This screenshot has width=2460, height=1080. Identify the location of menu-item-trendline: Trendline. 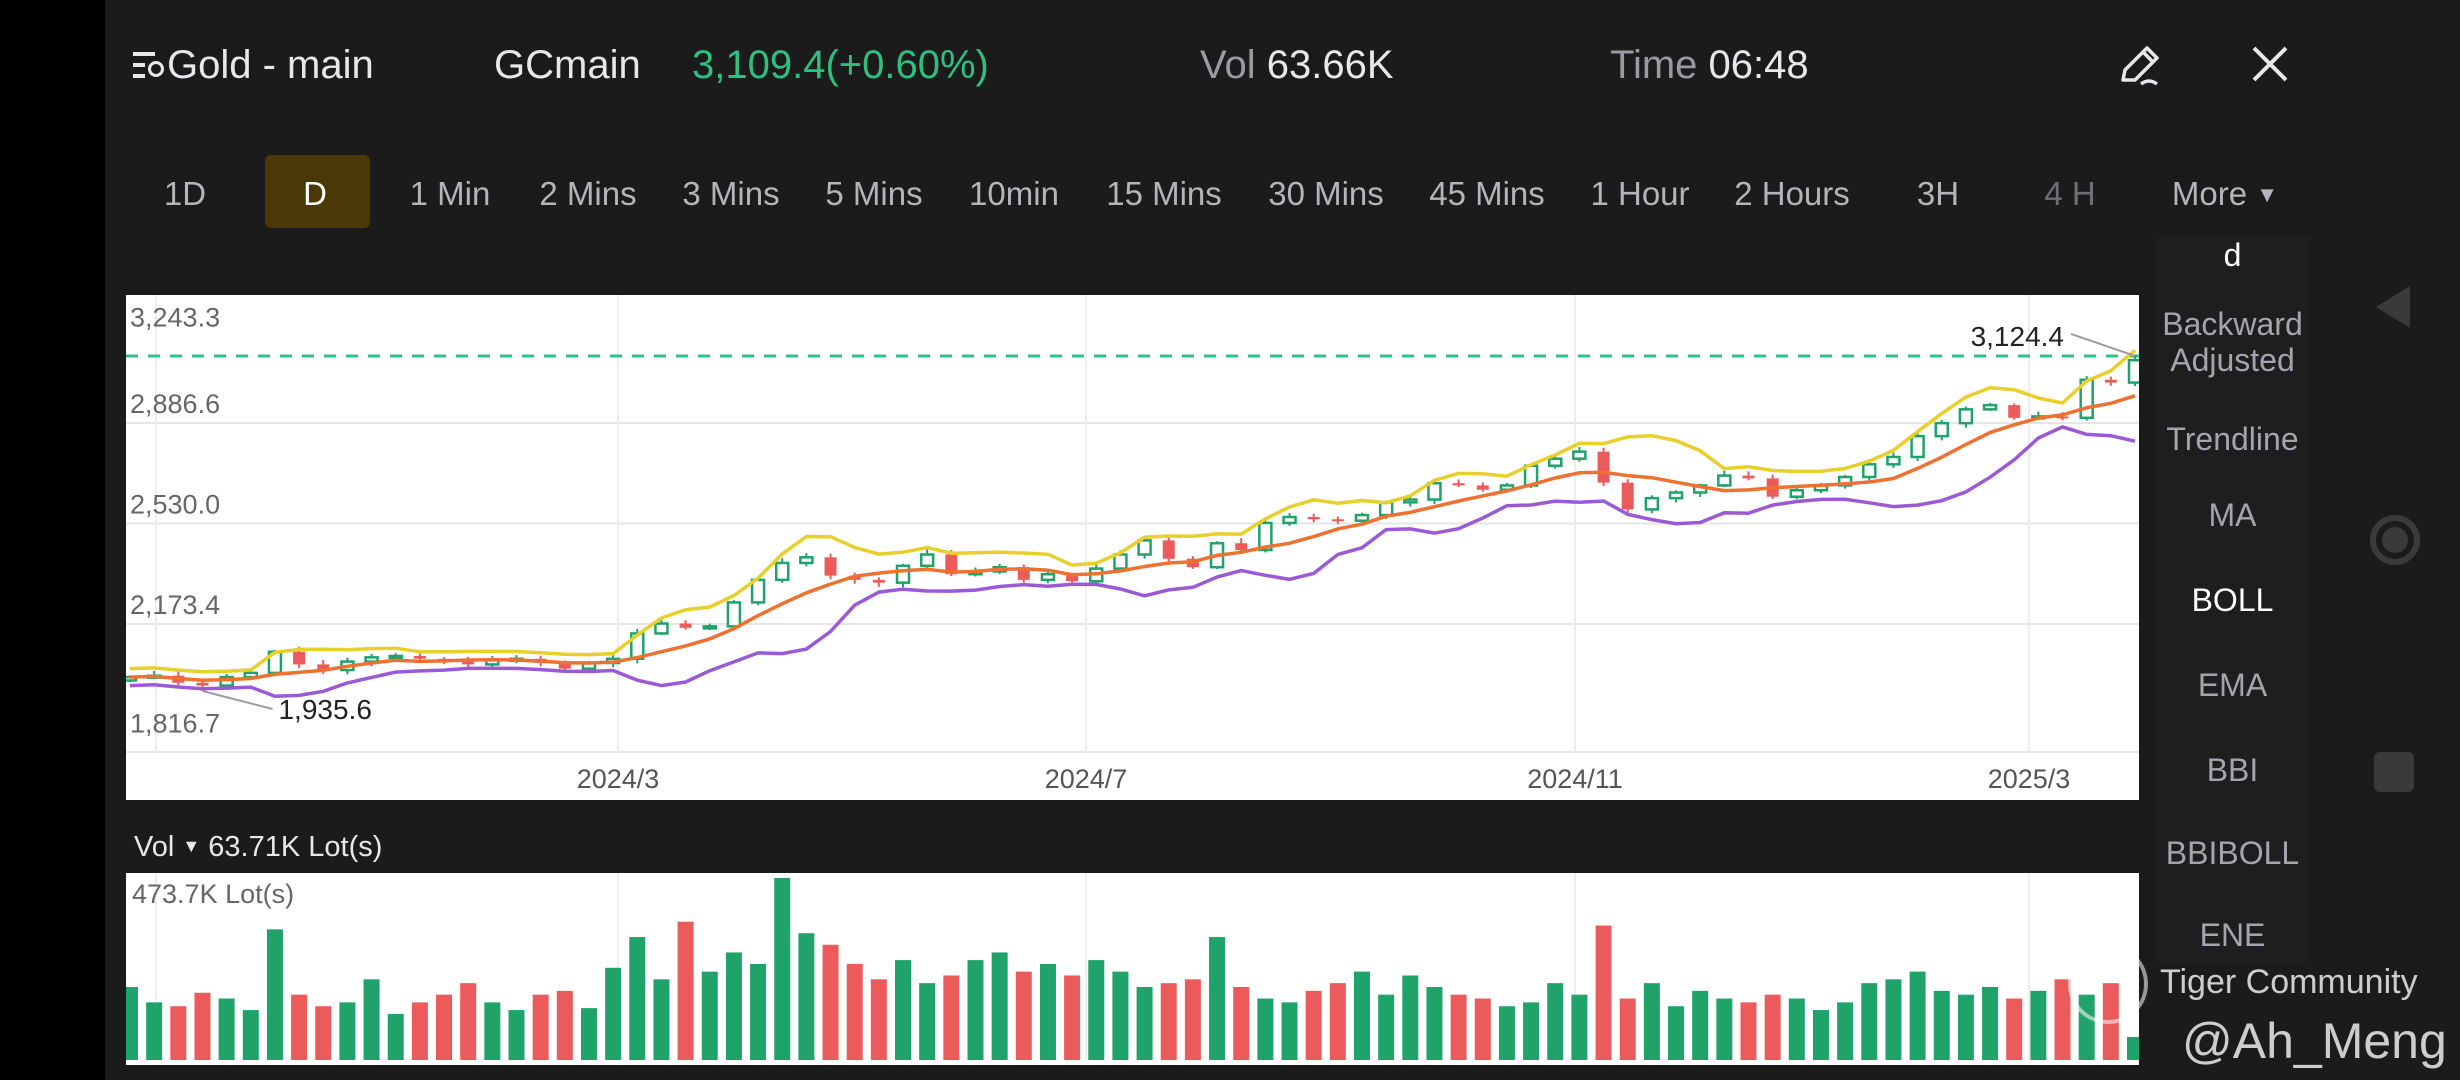
(2232, 439).